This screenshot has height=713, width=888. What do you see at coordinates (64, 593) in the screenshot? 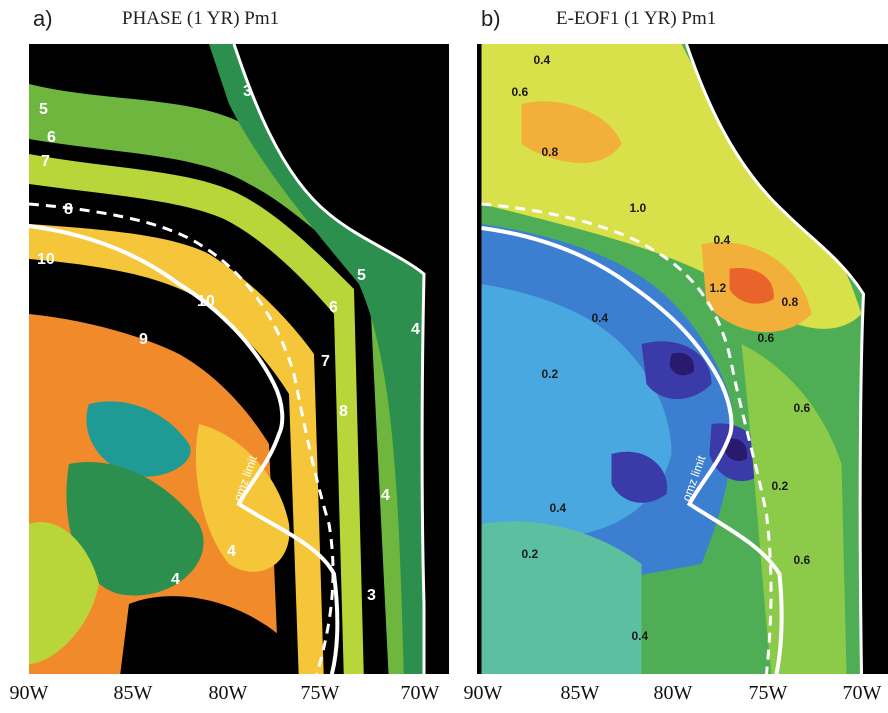
I see `phase-patch-lime` at bounding box center [64, 593].